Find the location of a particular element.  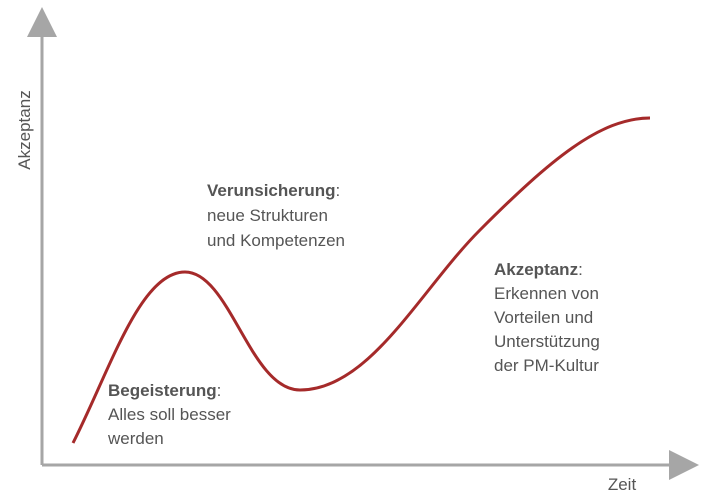

title: Verunsicherung is located at coordinates (271, 190).